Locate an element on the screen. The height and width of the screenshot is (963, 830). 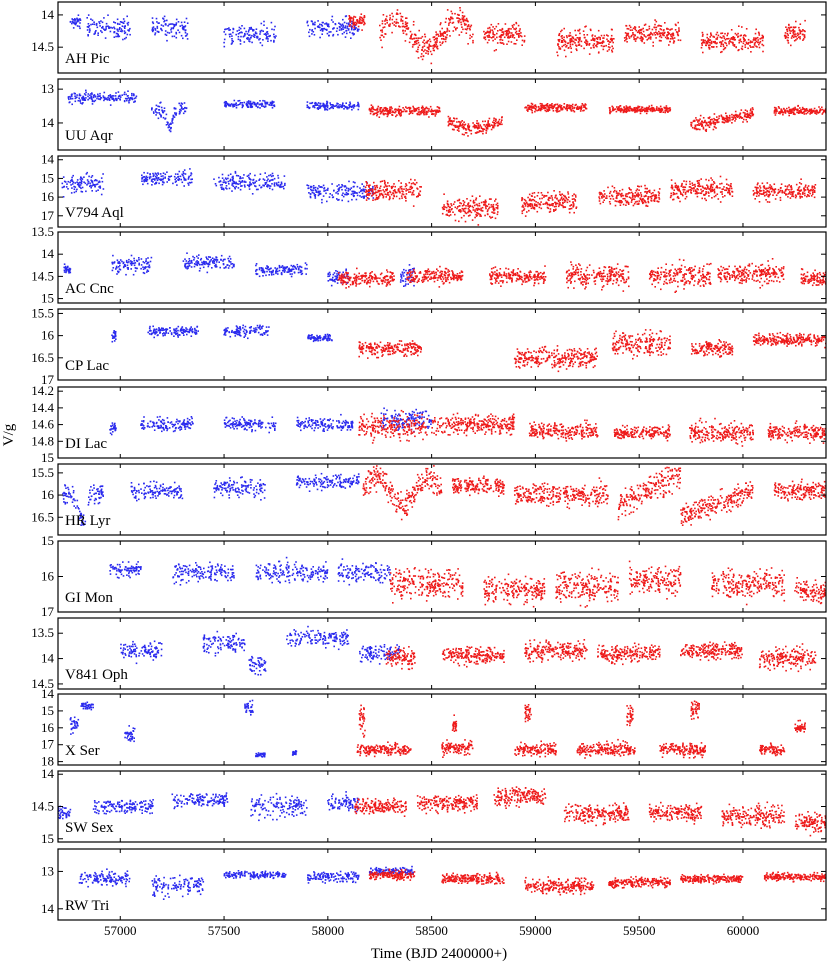
star-name-label: AH Pic is located at coordinates (87, 59).